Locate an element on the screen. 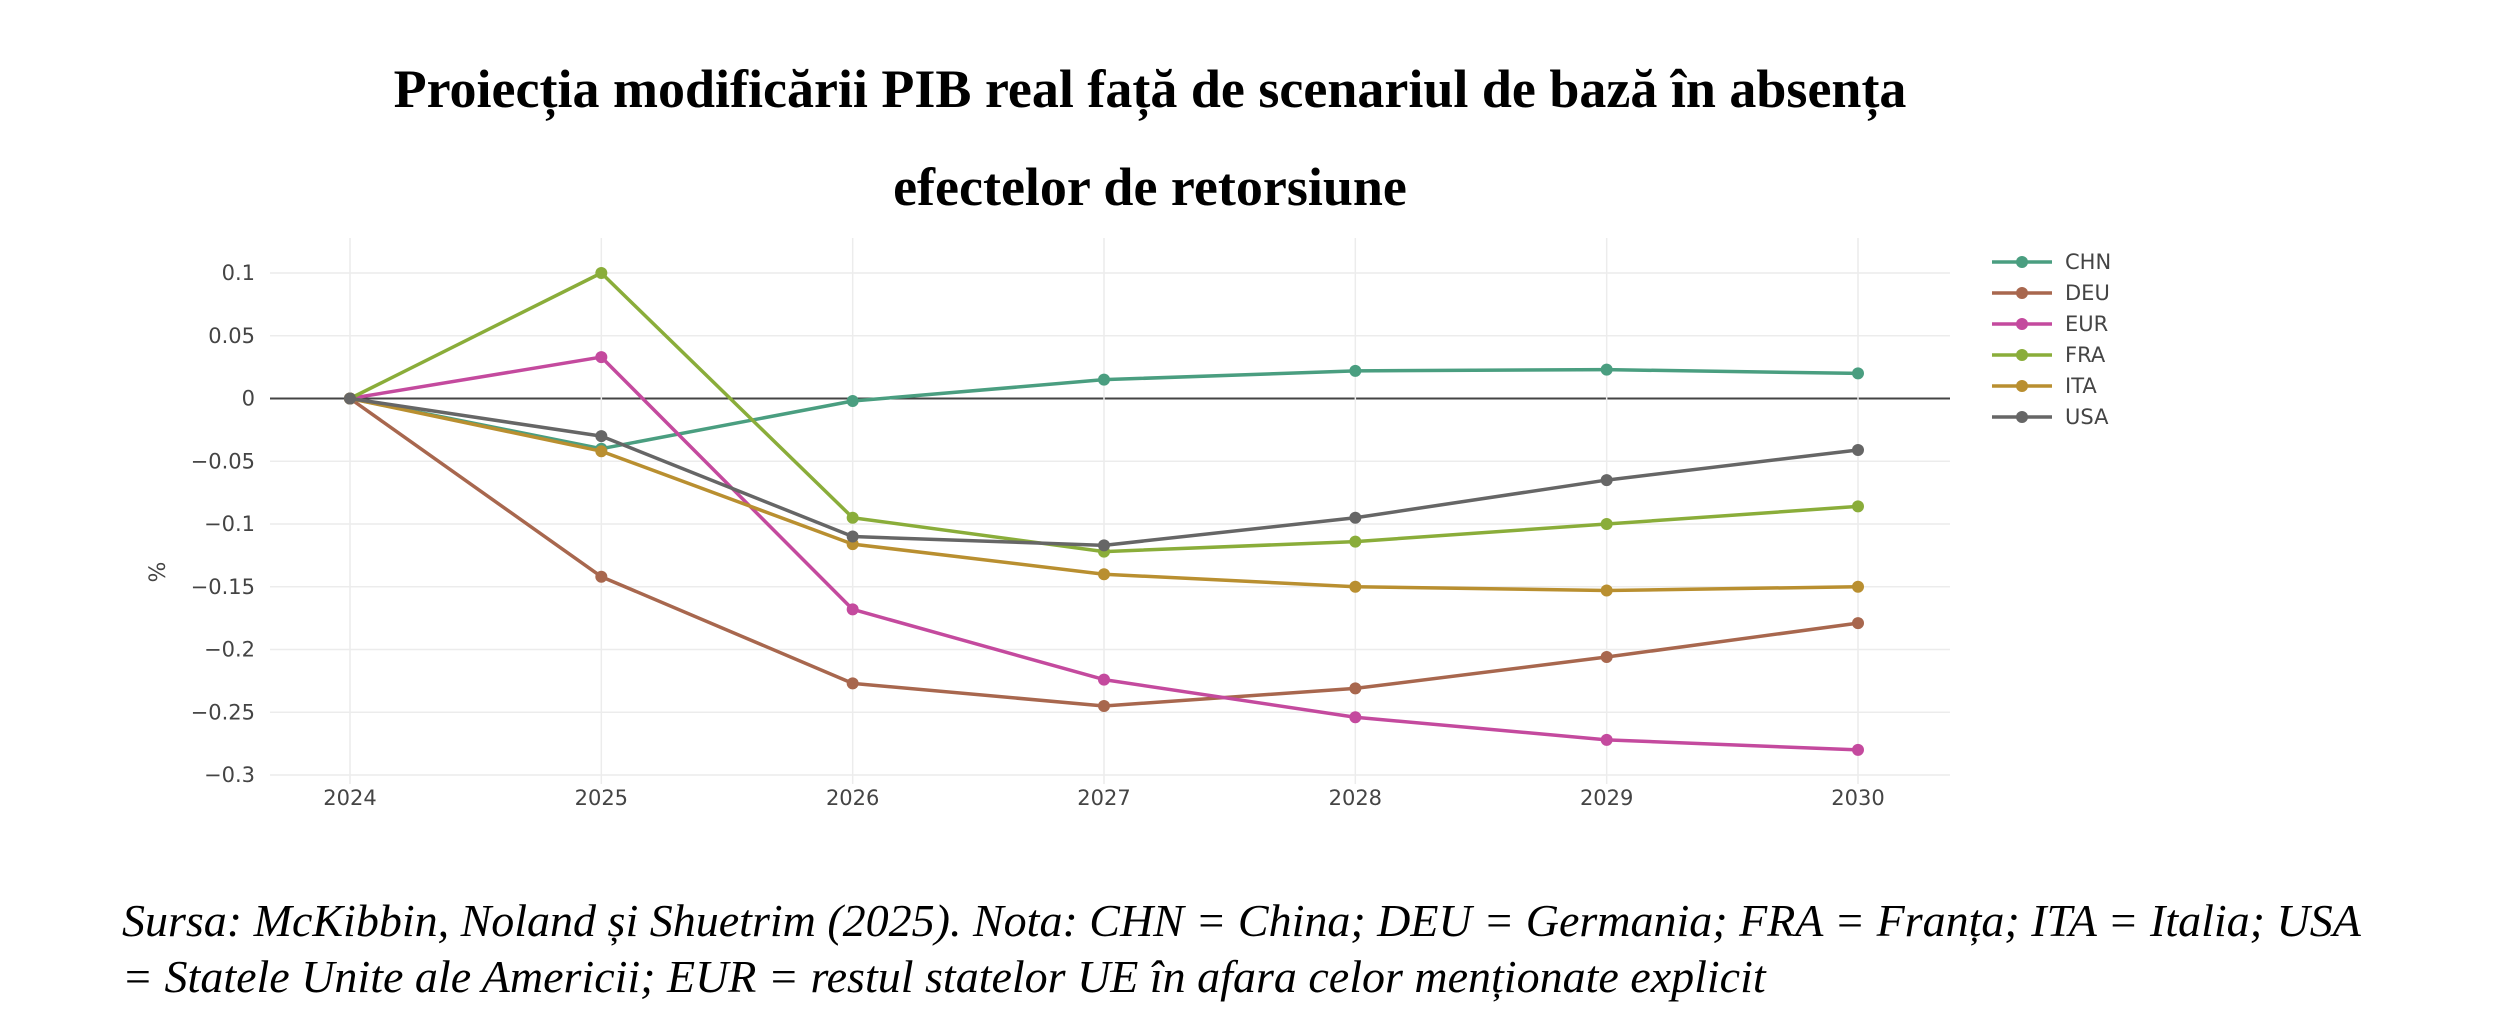 Image resolution: width=2506 pixels, height=1014 pixels. y-tick-label: 0 is located at coordinates (248, 399).